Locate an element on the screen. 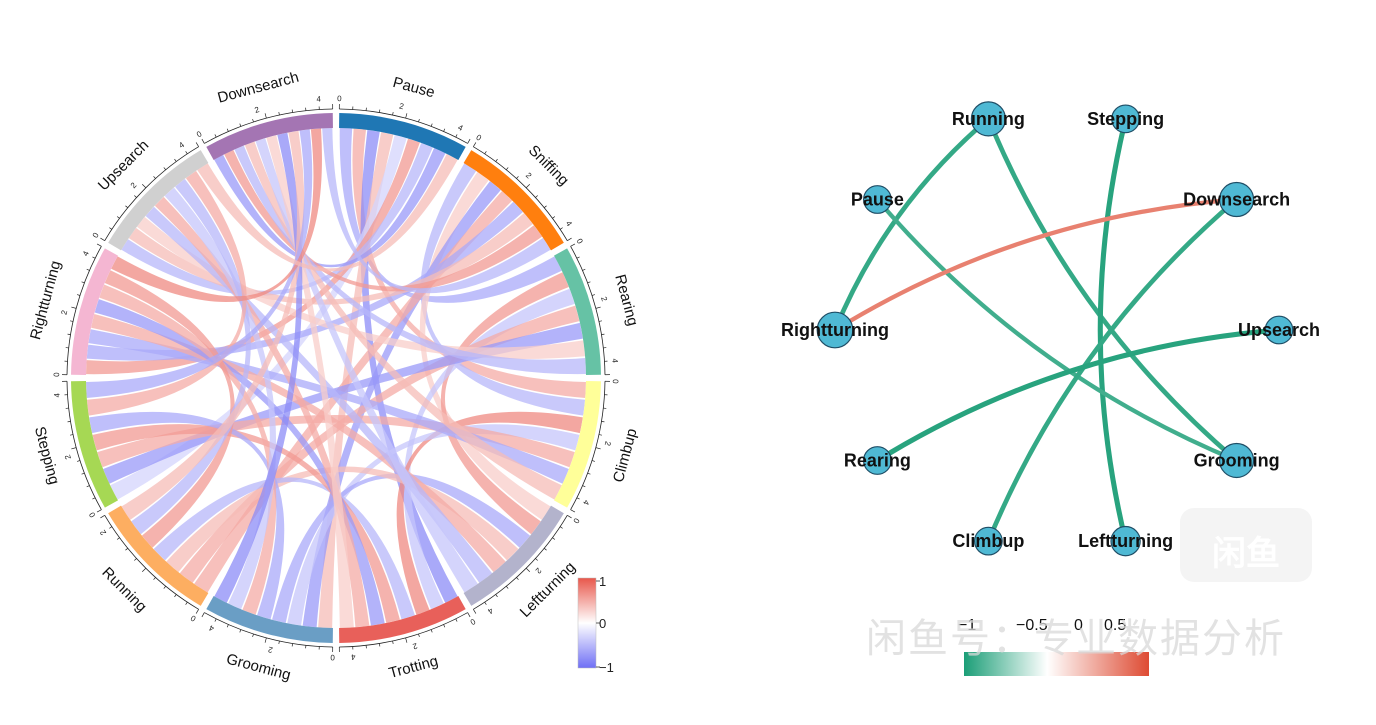 The width and height of the screenshot is (1376, 725). sector-label: Trotting is located at coordinates (413, 667).